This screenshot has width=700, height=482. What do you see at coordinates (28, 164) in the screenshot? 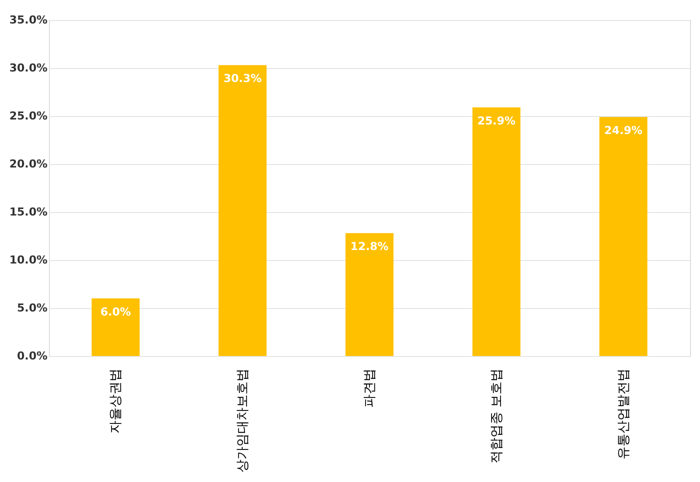
I see `y-tick-label: 20.0%` at bounding box center [28, 164].